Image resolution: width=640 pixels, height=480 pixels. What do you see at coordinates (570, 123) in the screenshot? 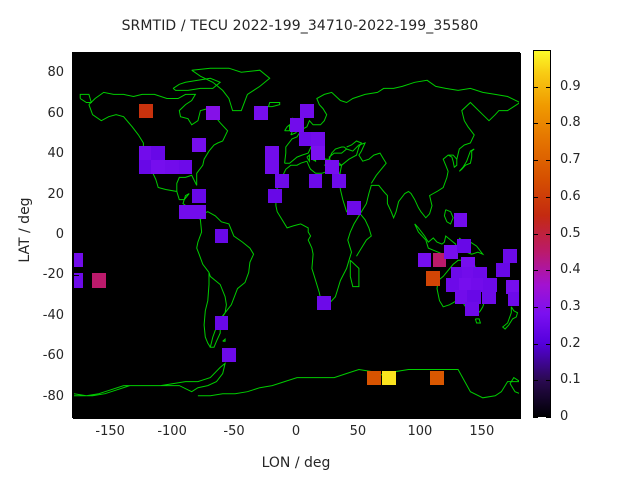
I see `colorbar-tick-label: 0.8` at bounding box center [570, 123].